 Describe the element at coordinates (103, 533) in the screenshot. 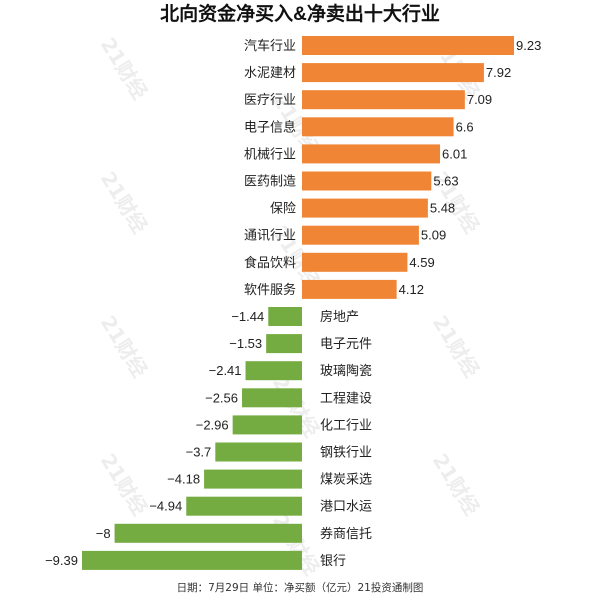

I see `value-label: −8` at that location.